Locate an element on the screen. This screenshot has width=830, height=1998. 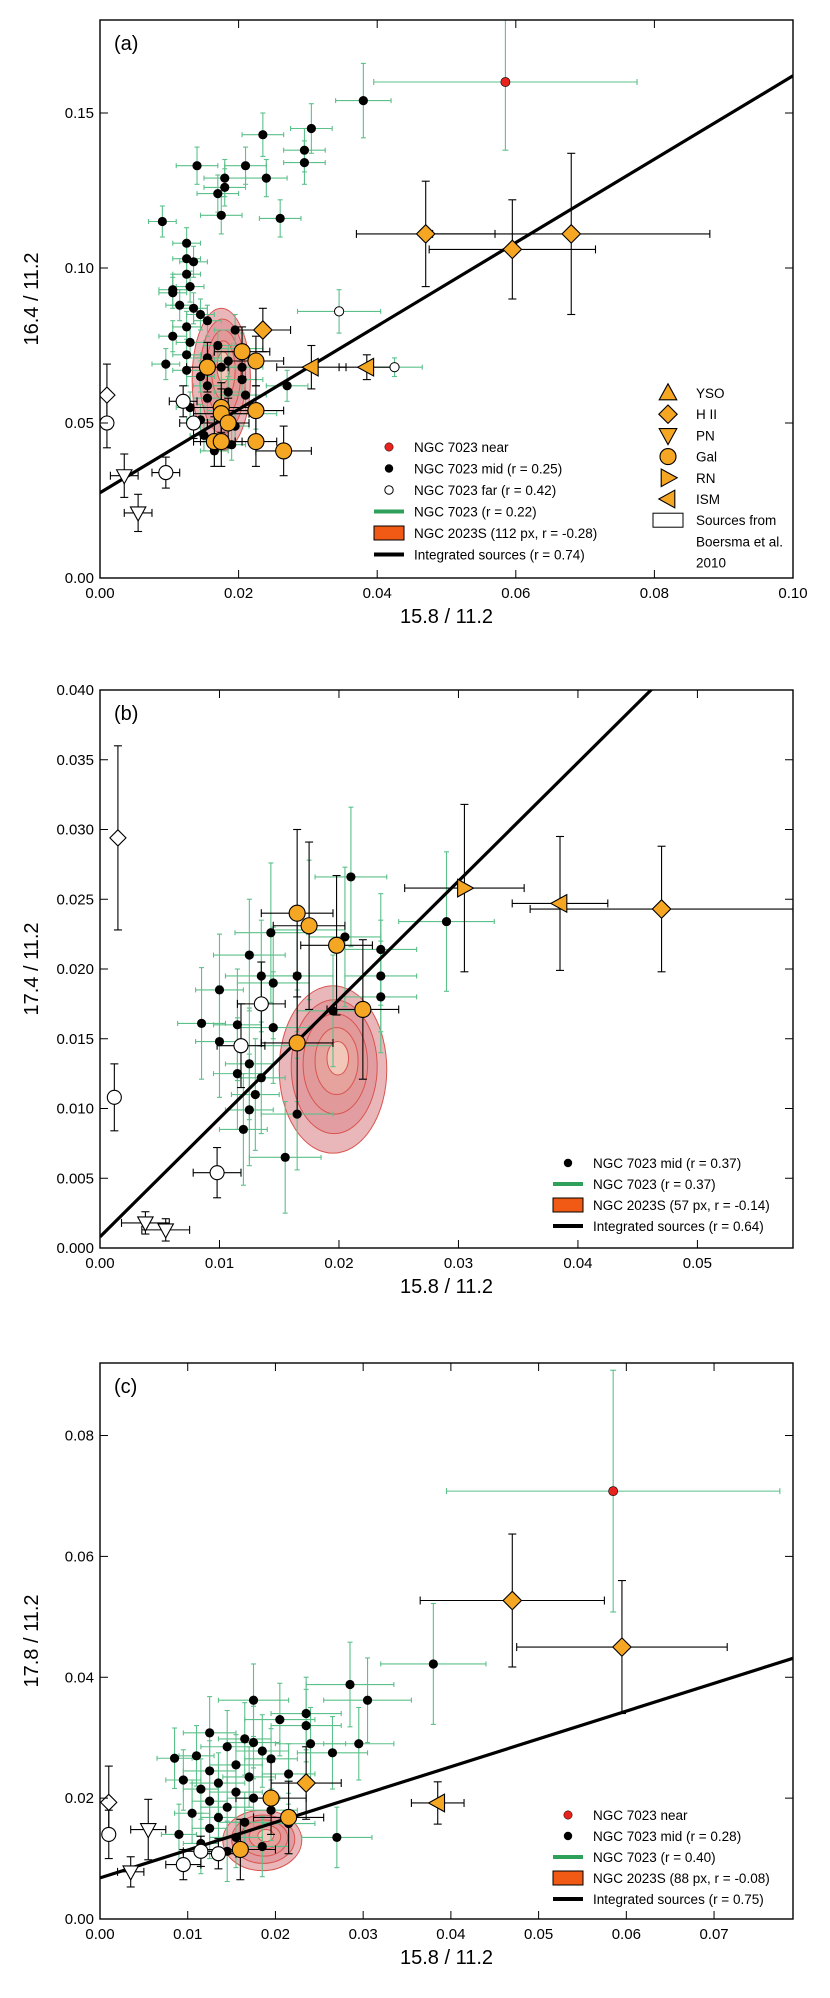
near-point is located at coordinates (613, 1491).